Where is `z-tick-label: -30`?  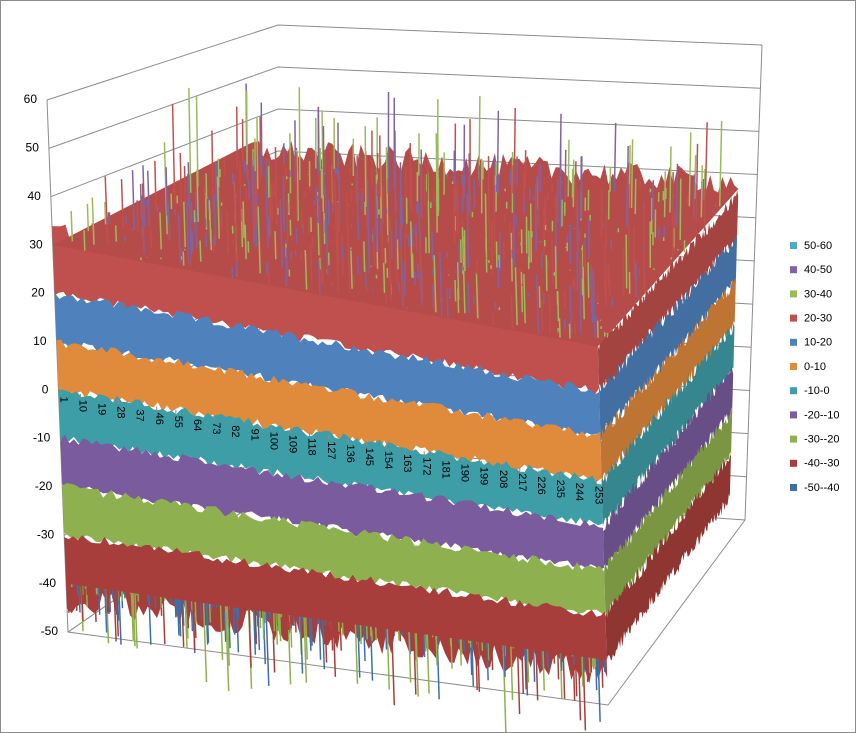 z-tick-label: -30 is located at coordinates (46, 534).